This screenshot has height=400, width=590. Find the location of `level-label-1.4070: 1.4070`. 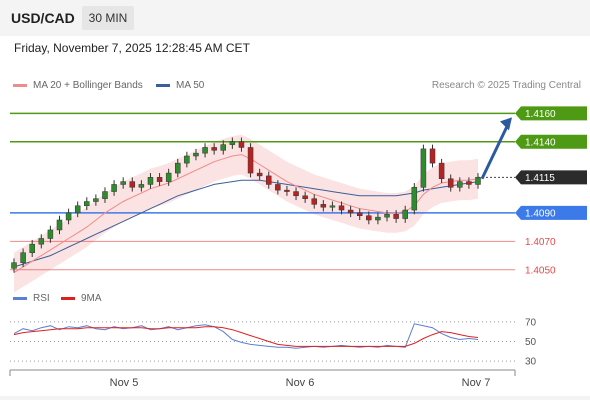

level-label-1.4070: 1.4070 is located at coordinates (540, 242).